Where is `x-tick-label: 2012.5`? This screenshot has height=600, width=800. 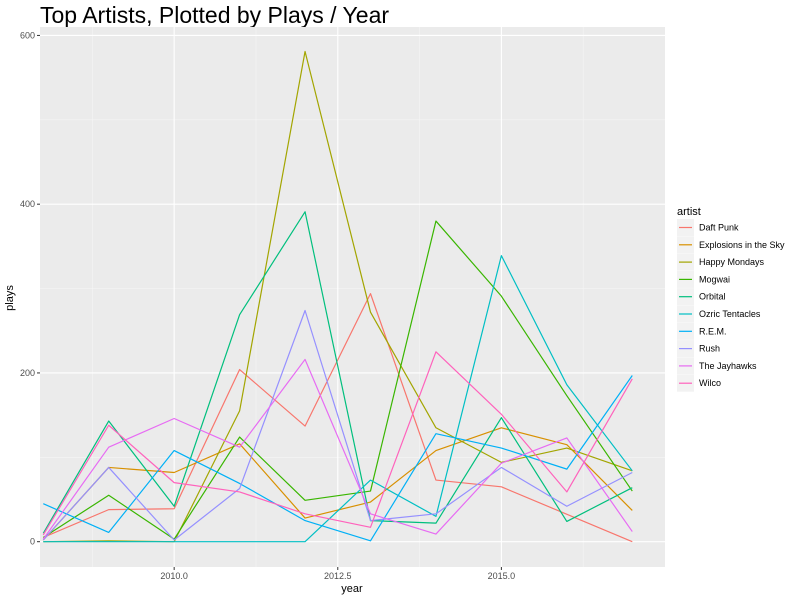
x-tick-label: 2012.5 is located at coordinates (338, 576).